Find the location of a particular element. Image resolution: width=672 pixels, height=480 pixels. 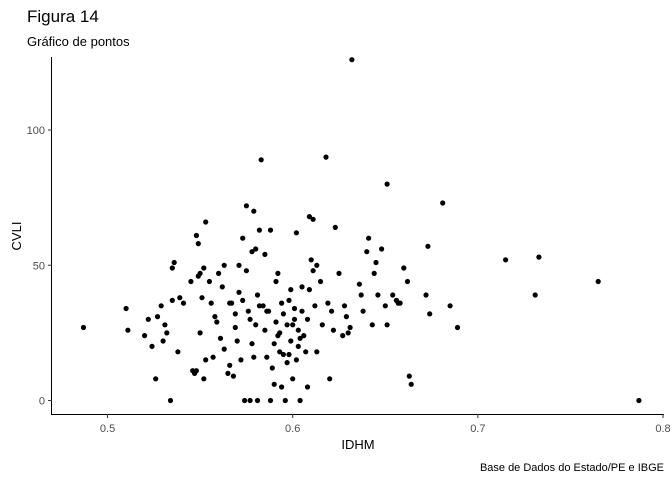

y-axis-ticks: 0 50 100 is located at coordinates (39, 266).